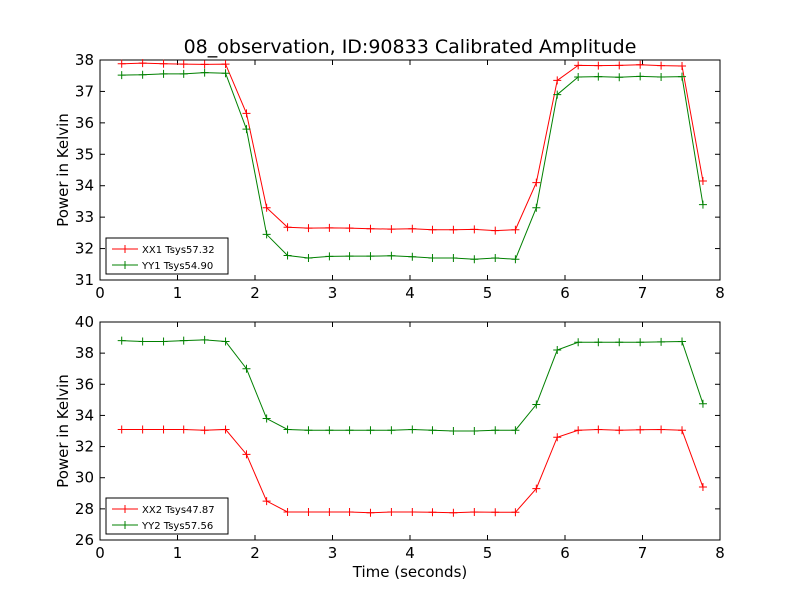 The image size is (800, 600). I want to click on legend: XX2 Tsys47.87 YY2 Tsys57.56, so click(167, 516).